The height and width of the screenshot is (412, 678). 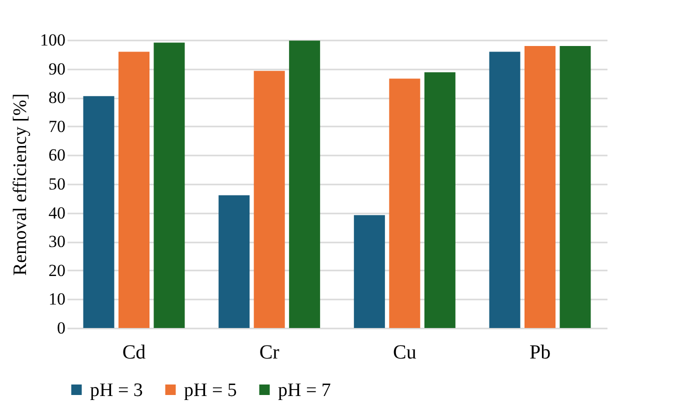 What do you see at coordinates (53, 40) in the screenshot?
I see `y-tick-label: 100` at bounding box center [53, 40].